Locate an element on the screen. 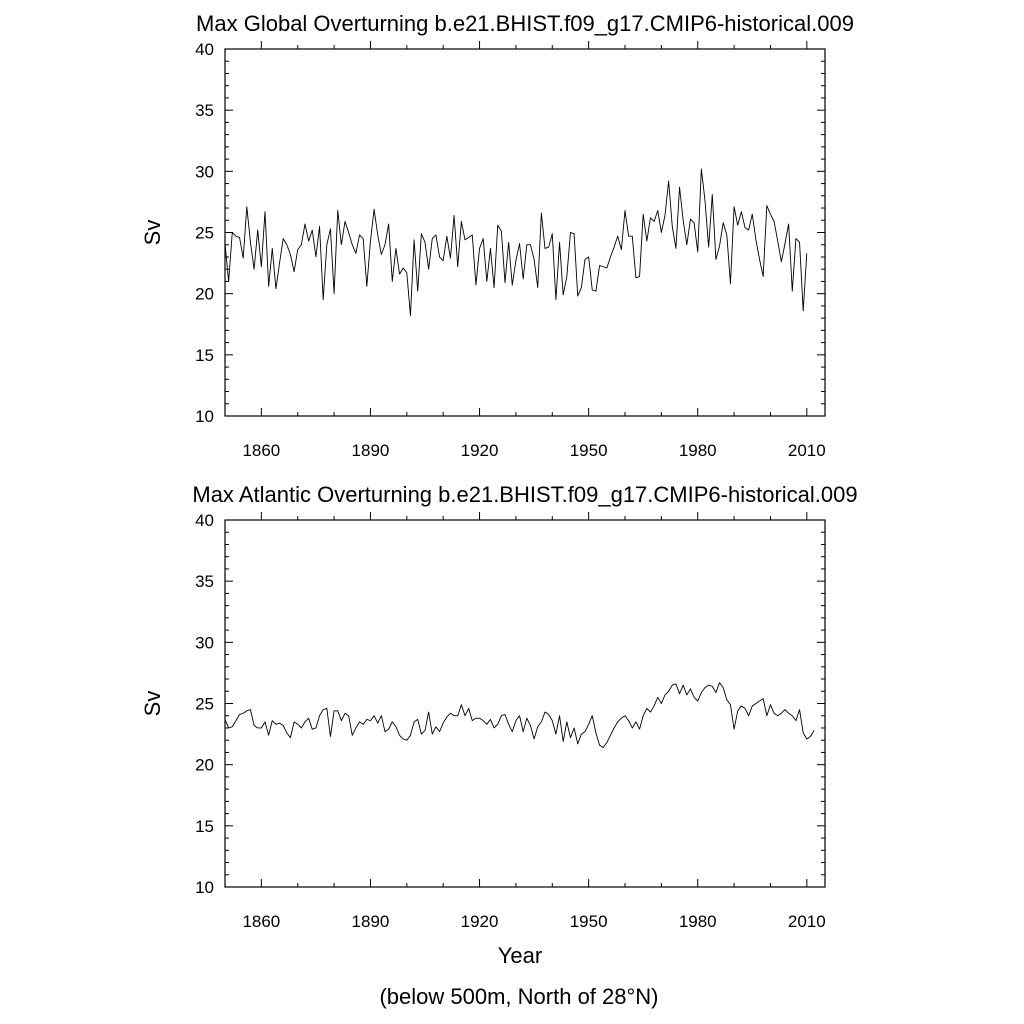 The height and width of the screenshot is (1024, 1024). footnote: (below 500m, North of 28°N) is located at coordinates (518, 996).